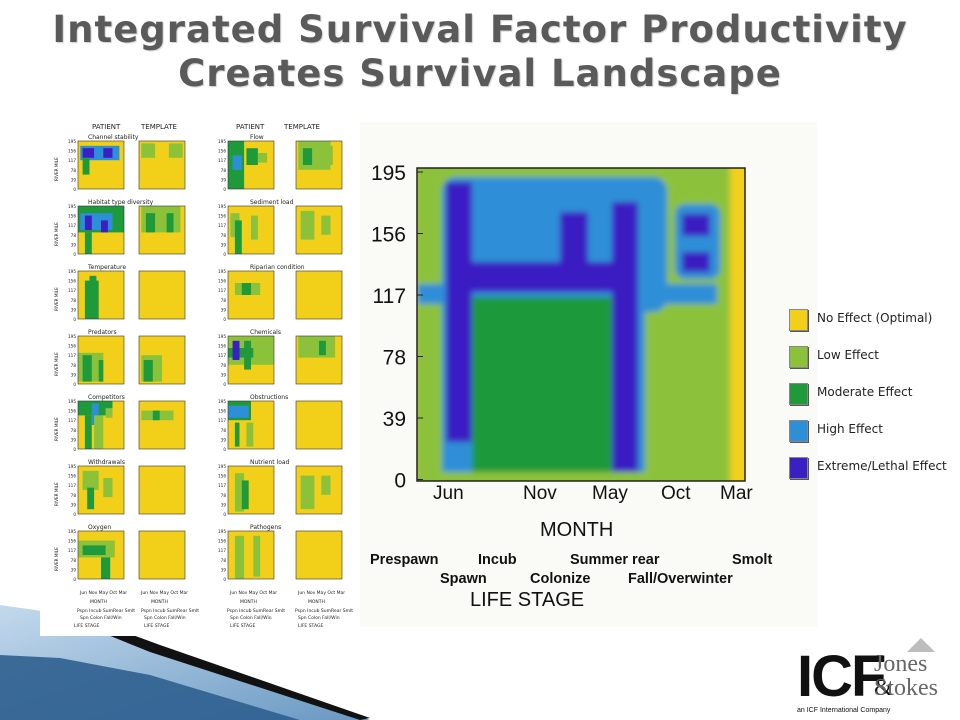 The height and width of the screenshot is (720, 960). What do you see at coordinates (527, 600) in the screenshot?
I see `main-stage-axis-label: LIFE STAGE` at bounding box center [527, 600].